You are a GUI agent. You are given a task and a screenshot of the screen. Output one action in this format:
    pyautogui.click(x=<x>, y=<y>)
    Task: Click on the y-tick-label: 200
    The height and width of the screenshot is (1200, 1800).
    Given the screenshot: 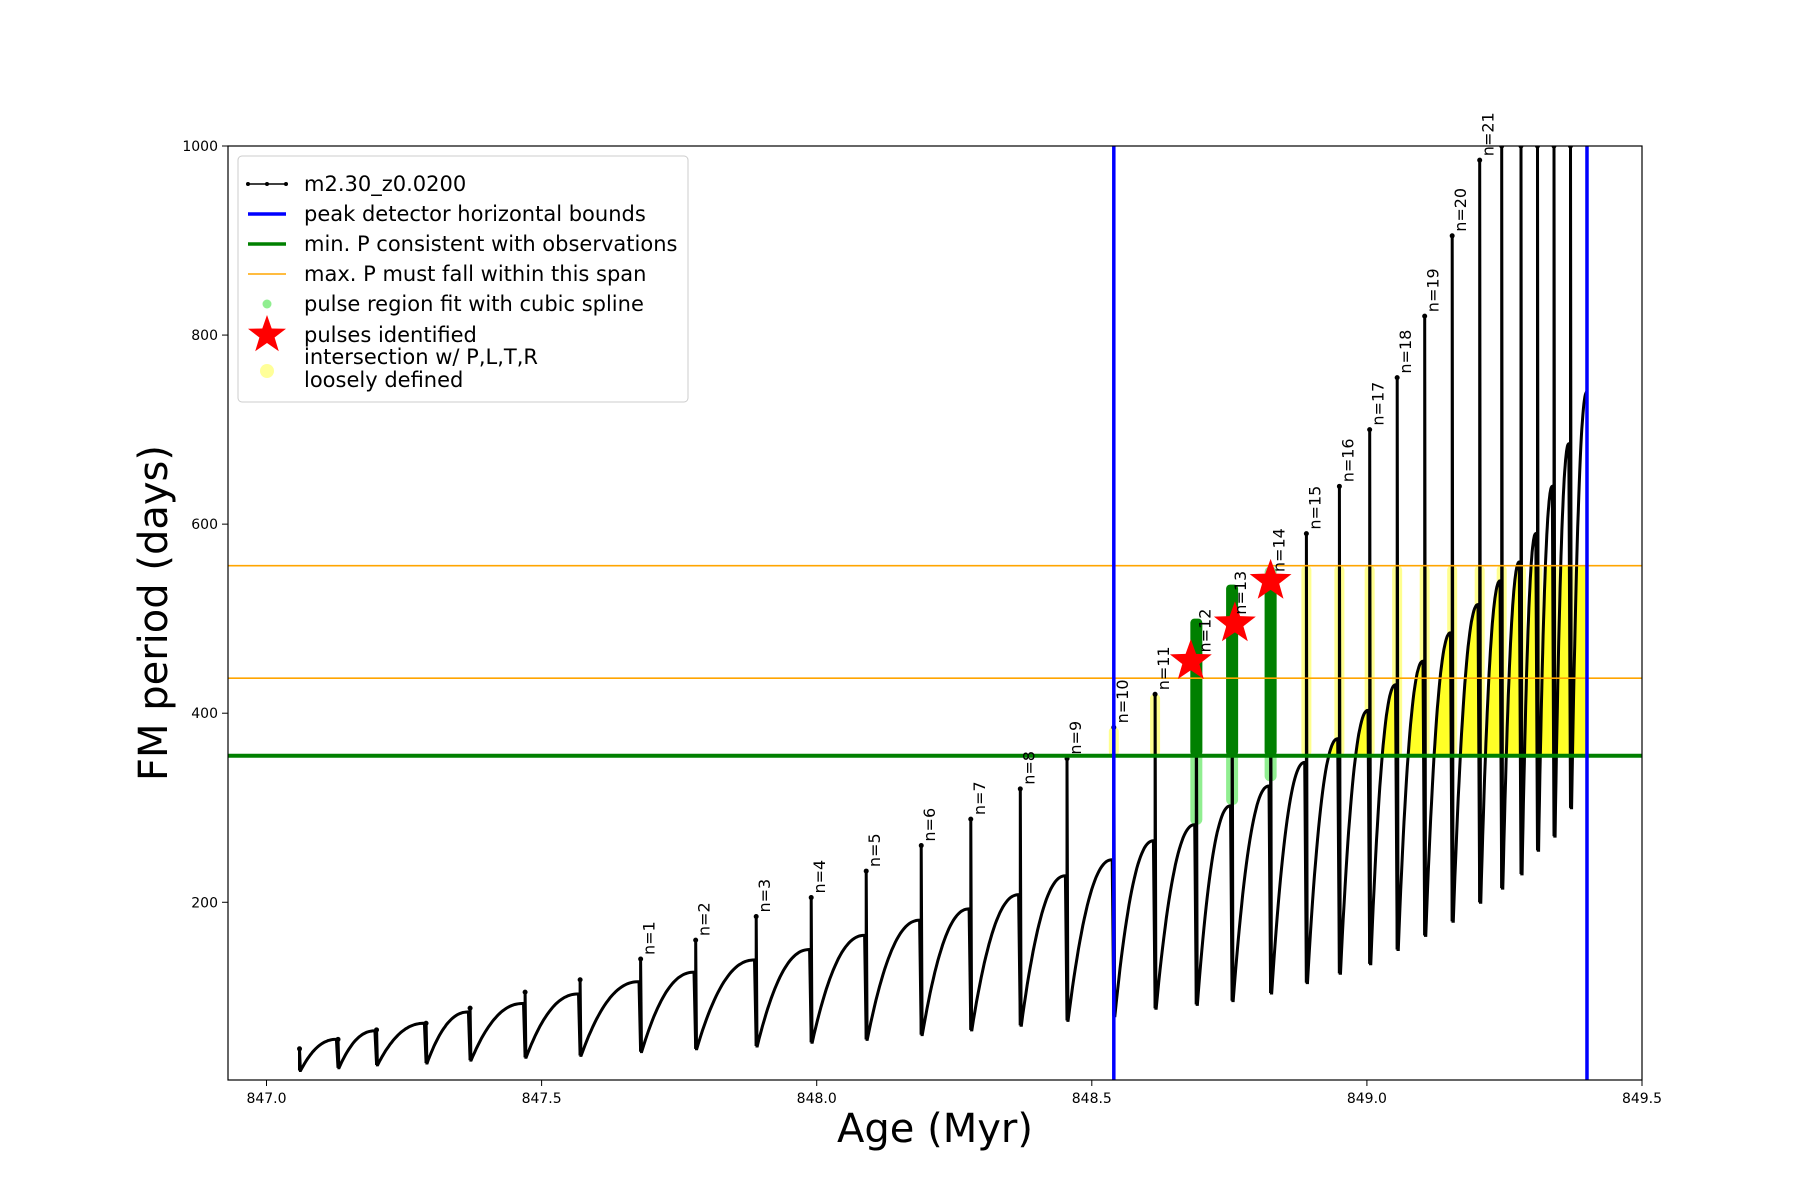 What is the action you would take?
    pyautogui.click(x=204, y=903)
    